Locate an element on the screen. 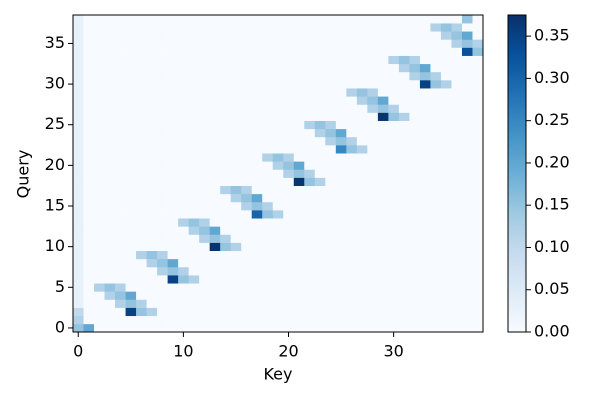 Image resolution: width=600 pixels, height=400 pixels. colorbar-tick-label: 0.05 is located at coordinates (552, 288).